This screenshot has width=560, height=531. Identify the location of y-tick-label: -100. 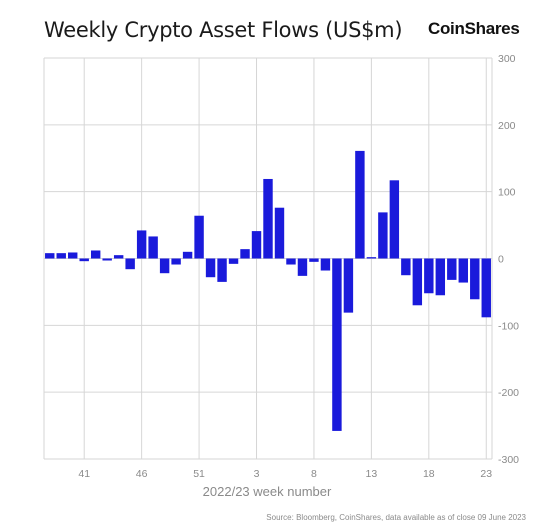
(508, 326).